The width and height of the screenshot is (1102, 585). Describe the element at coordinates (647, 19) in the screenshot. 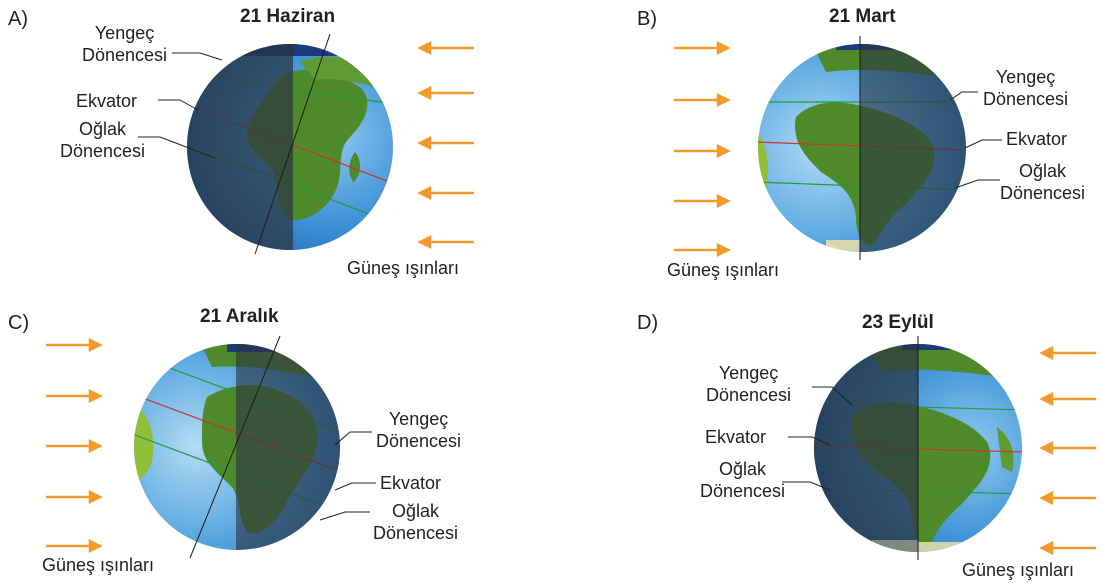

I see `panel-letter: B)` at that location.